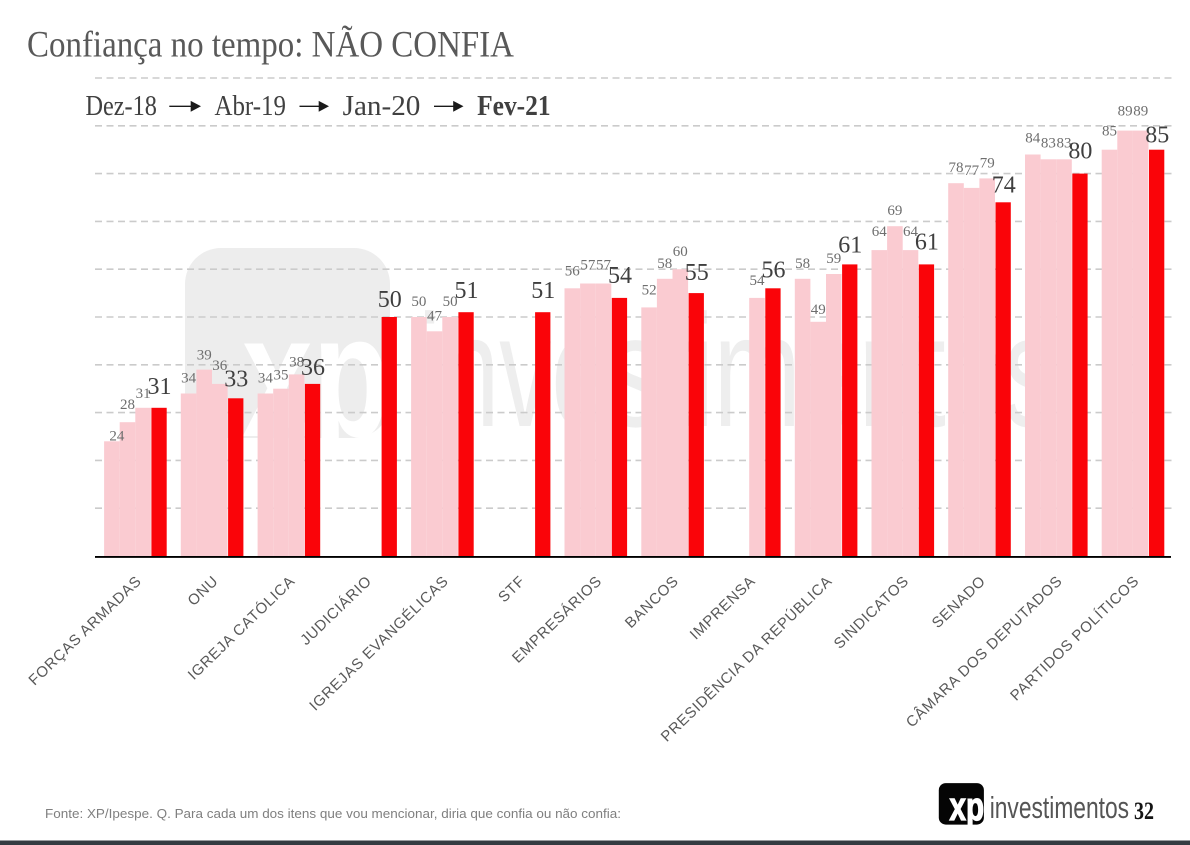  What do you see at coordinates (1004, 185) in the screenshot?
I see `svg-text: 74` at bounding box center [1004, 185].